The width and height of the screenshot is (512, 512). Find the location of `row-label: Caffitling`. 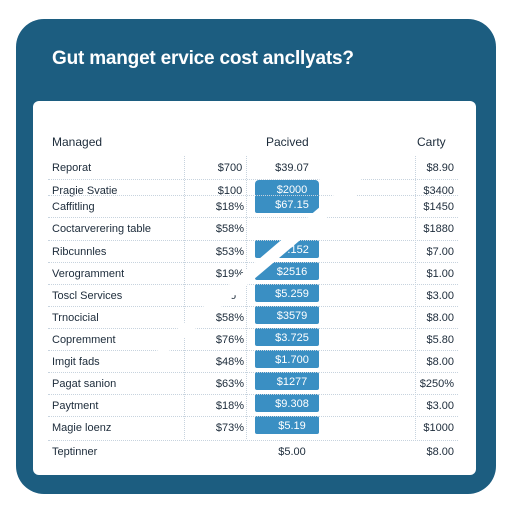

row-label: Caffitling is located at coordinates (73, 207).